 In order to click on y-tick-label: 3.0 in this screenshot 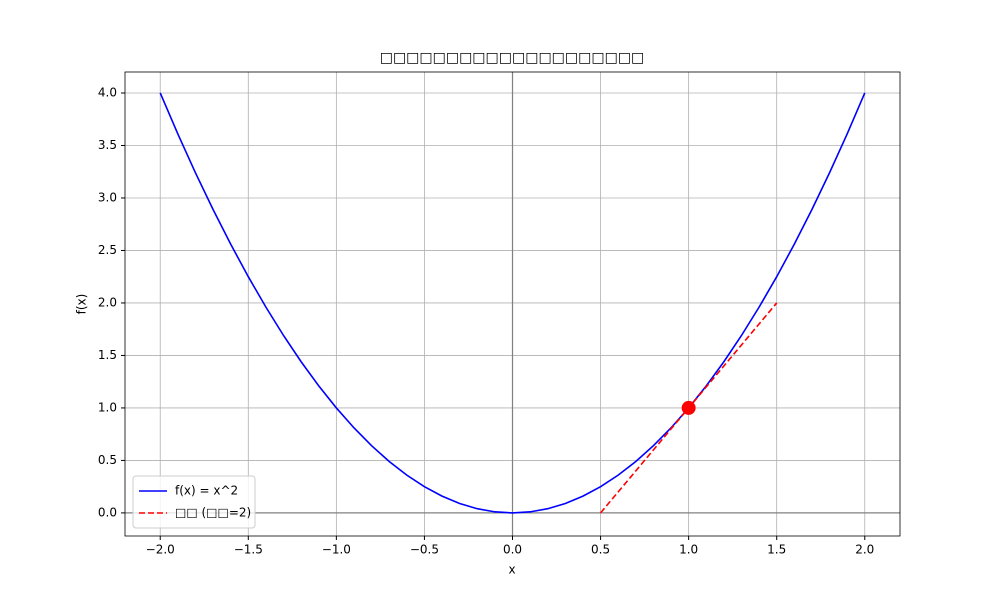, I will do `click(107, 197)`.